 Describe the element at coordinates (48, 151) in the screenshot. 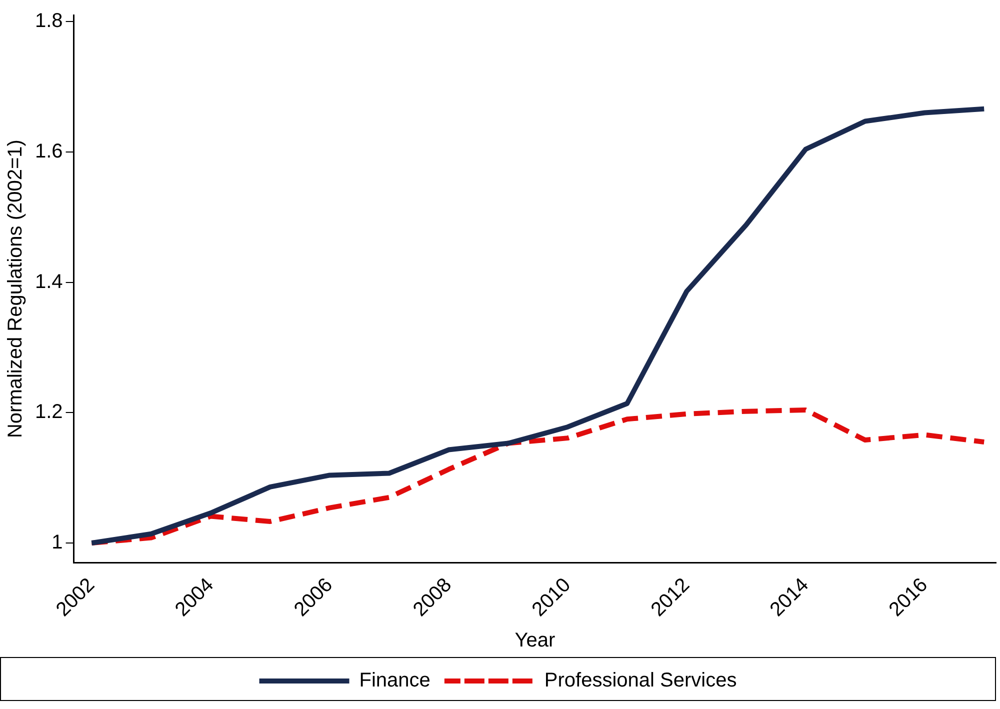

I see `y-tick-label: 1.6` at that location.